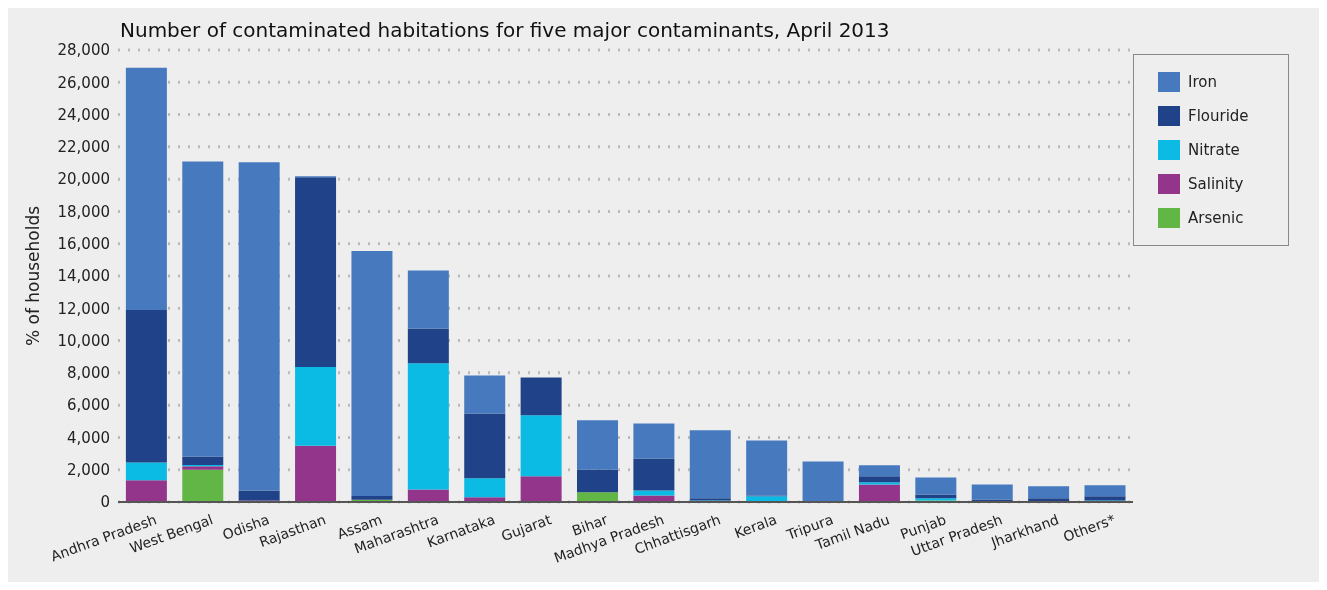  Describe the element at coordinates (589, 525) in the screenshot. I see `x-tick-label: Bihar` at that location.